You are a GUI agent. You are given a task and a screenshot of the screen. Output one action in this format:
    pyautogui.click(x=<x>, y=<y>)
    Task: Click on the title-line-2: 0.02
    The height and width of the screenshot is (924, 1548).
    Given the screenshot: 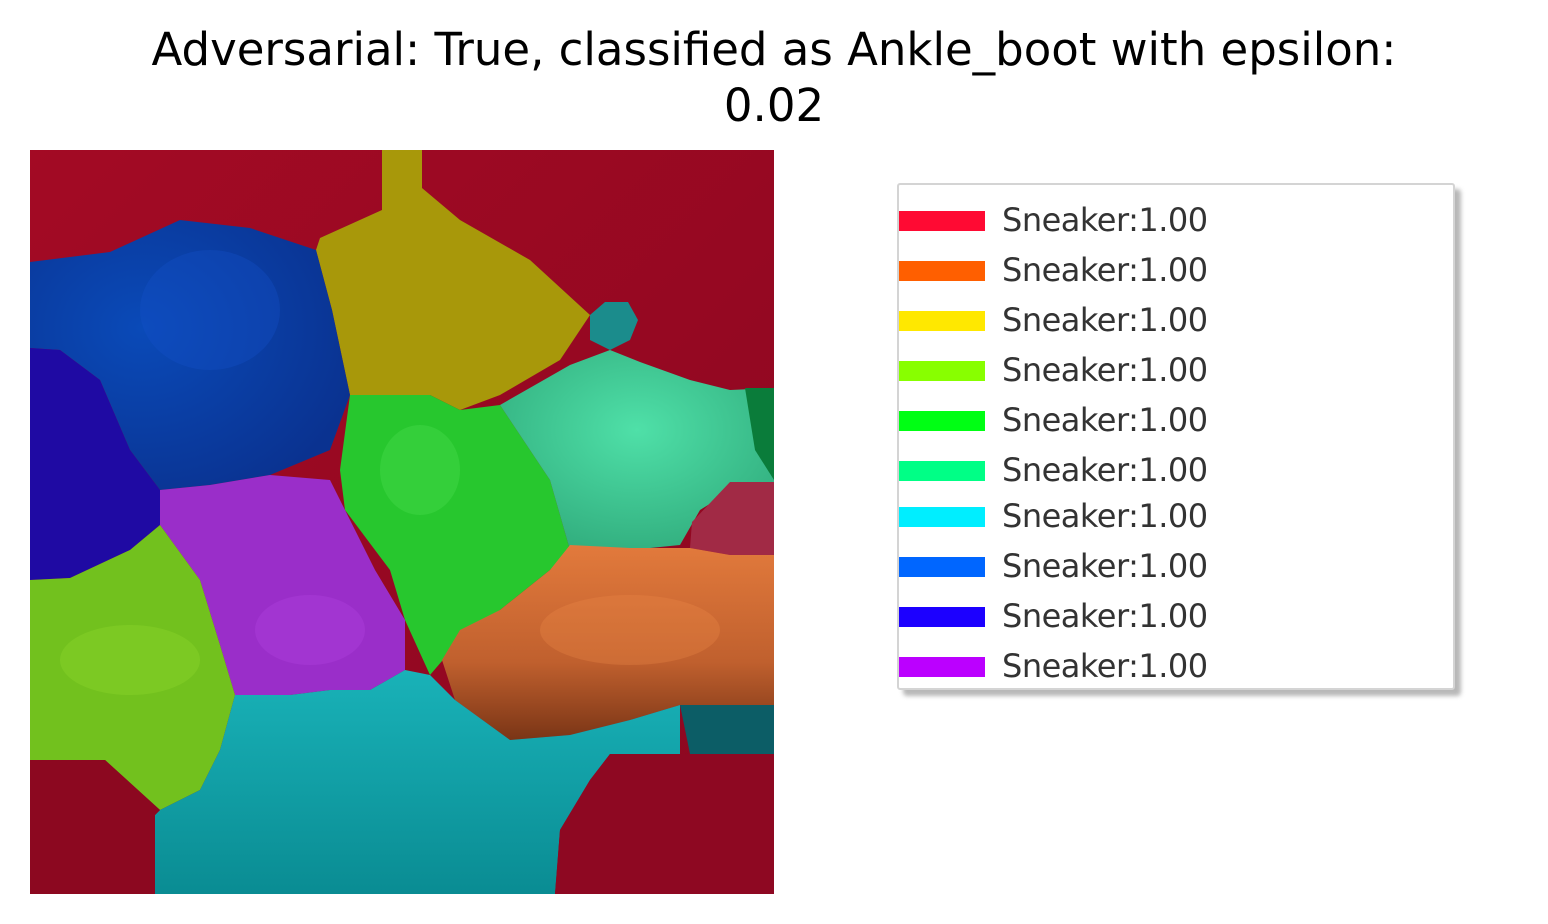 What is the action you would take?
    pyautogui.click(x=774, y=105)
    